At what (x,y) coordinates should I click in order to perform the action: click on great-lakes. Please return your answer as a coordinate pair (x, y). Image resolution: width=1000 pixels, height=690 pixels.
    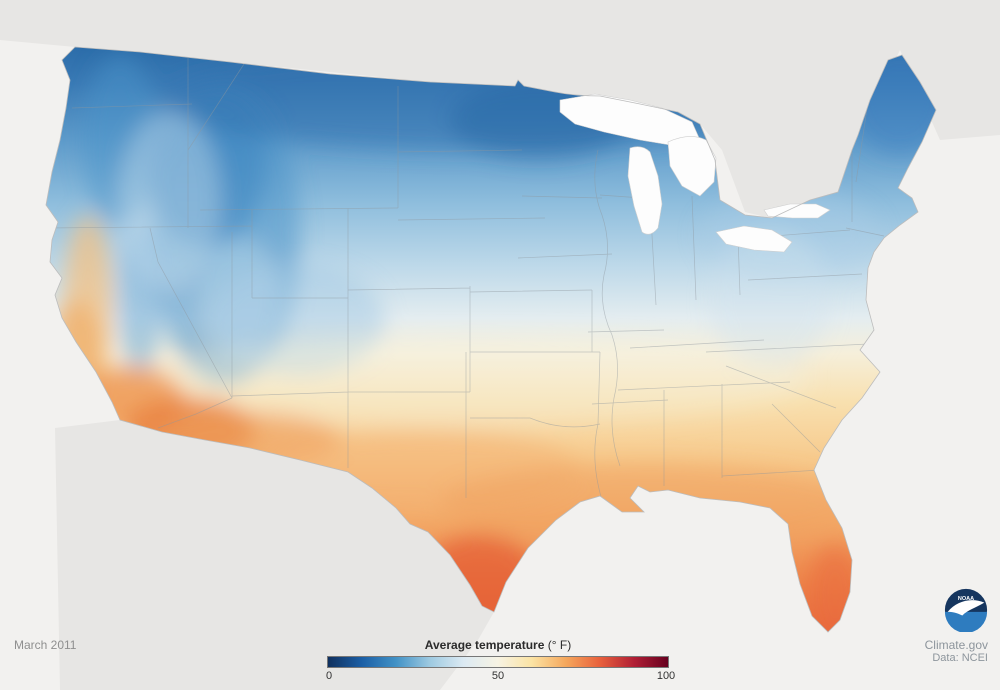
    Looking at the image, I should click on (695, 173).